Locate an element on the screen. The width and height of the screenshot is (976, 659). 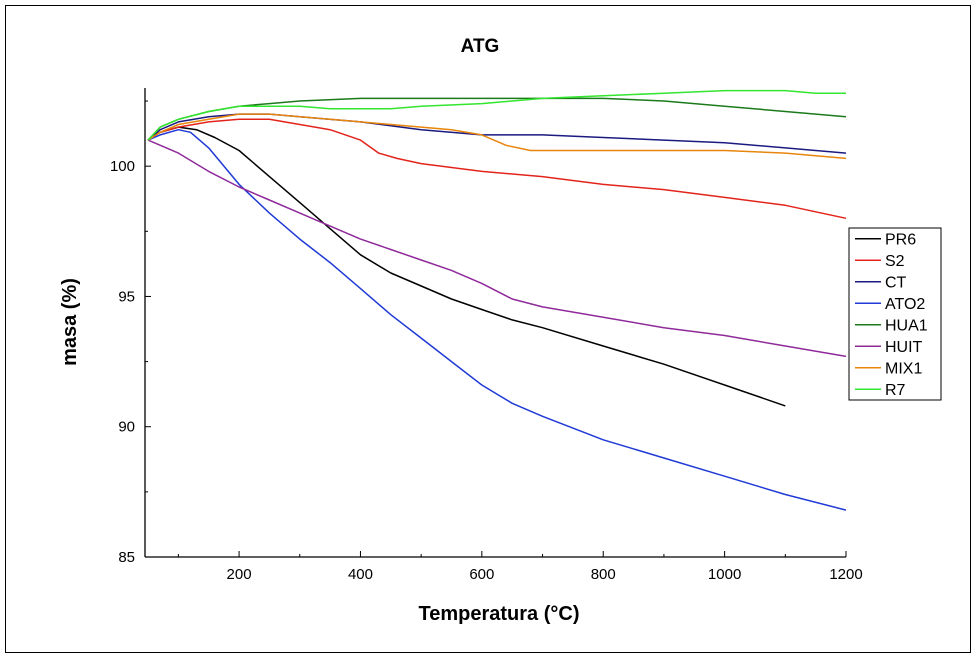
x-ticks: 200 400 600 800 1000 1200 is located at coordinates (520, 567).